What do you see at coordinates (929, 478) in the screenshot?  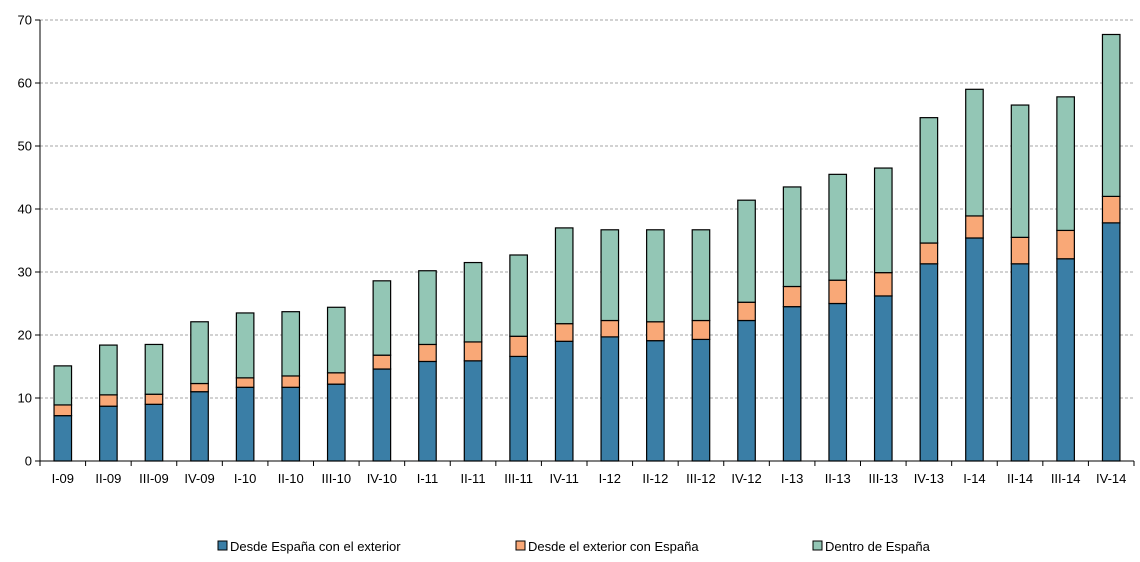 I see `x-tick-label: IV-13` at bounding box center [929, 478].